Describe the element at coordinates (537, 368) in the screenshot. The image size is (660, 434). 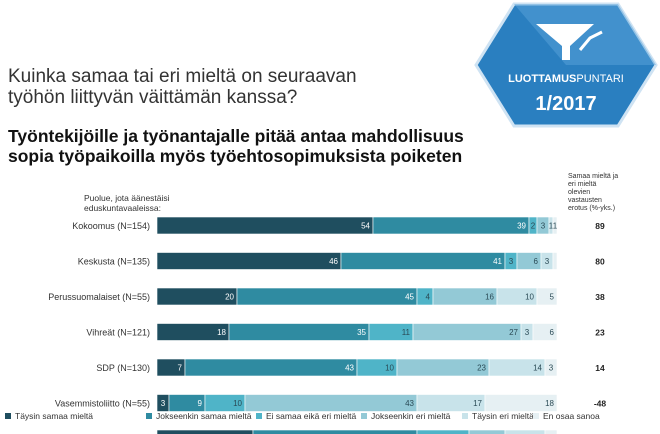
I see `data-label: 14` at that location.